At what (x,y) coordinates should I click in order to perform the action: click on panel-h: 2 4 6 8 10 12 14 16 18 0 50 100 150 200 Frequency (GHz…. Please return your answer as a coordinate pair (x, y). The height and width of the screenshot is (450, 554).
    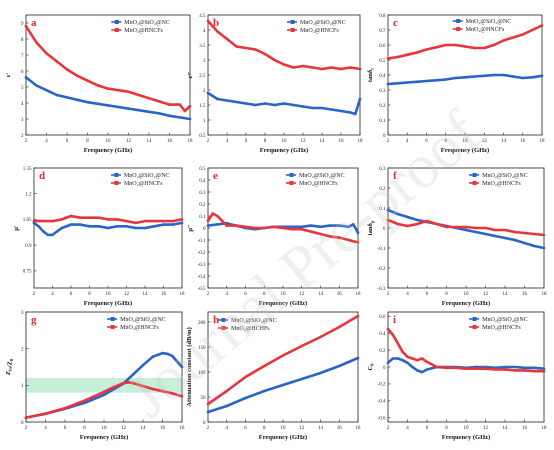
    Looking at the image, I should click on (273, 376).